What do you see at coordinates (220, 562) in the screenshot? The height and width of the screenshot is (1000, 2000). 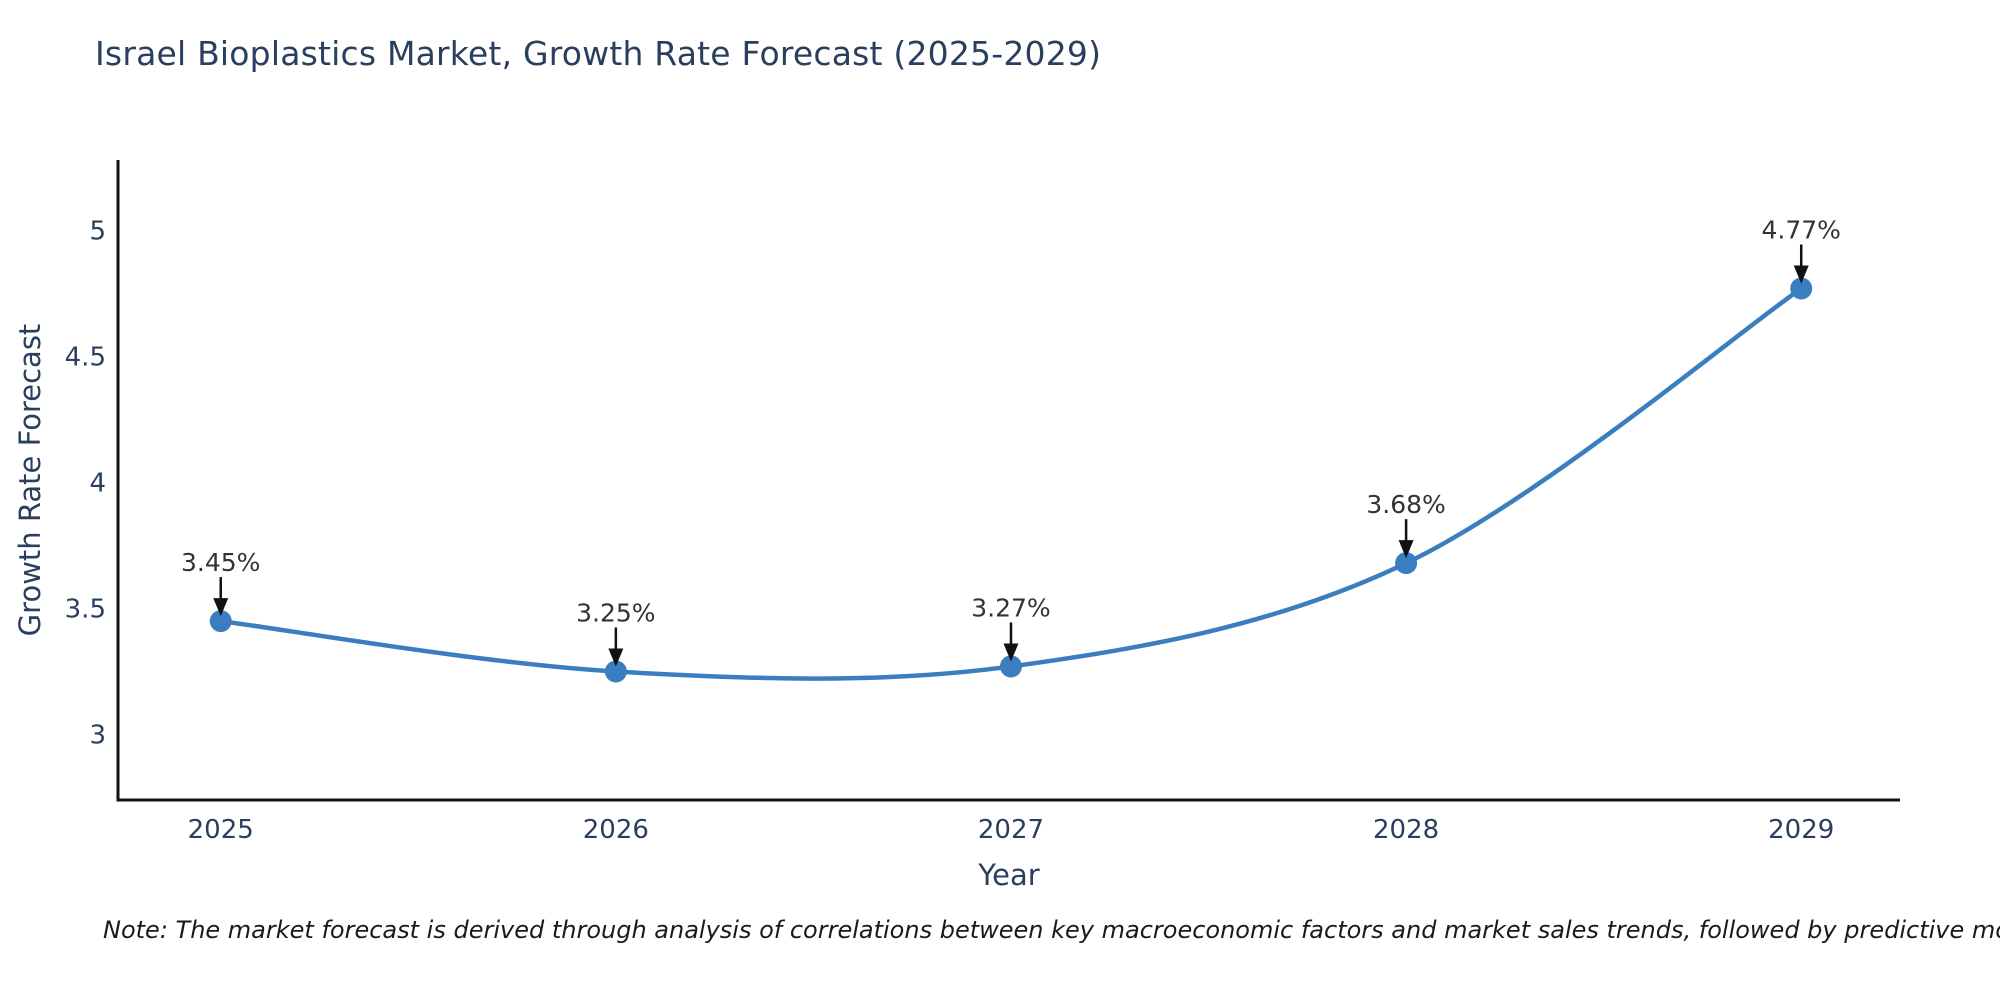 I see `data-point-label: 3.45%` at bounding box center [220, 562].